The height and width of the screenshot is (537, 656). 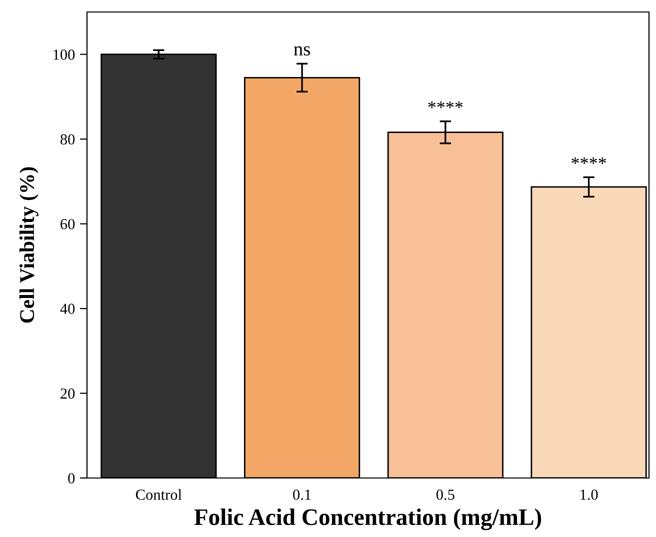 I want to click on y-tick-label: 60, so click(x=67, y=224).